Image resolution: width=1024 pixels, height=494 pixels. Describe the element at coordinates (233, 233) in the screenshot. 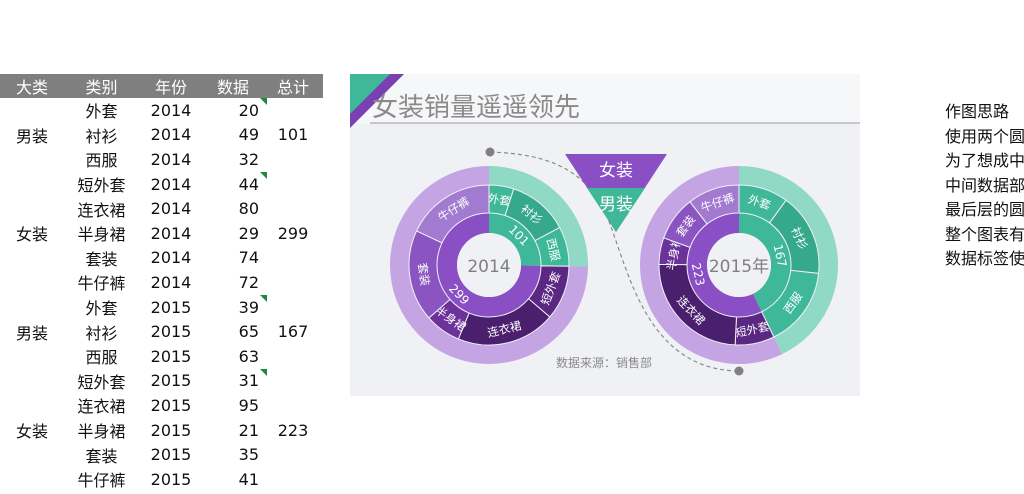

I see `cell-value: 29` at that location.